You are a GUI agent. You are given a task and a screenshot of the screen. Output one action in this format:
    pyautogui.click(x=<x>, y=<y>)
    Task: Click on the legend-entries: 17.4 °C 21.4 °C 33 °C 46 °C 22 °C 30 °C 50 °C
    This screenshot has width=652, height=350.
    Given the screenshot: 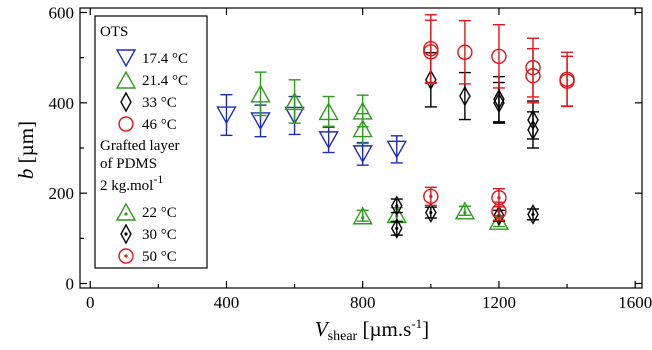 What is the action you would take?
    pyautogui.click(x=151, y=157)
    